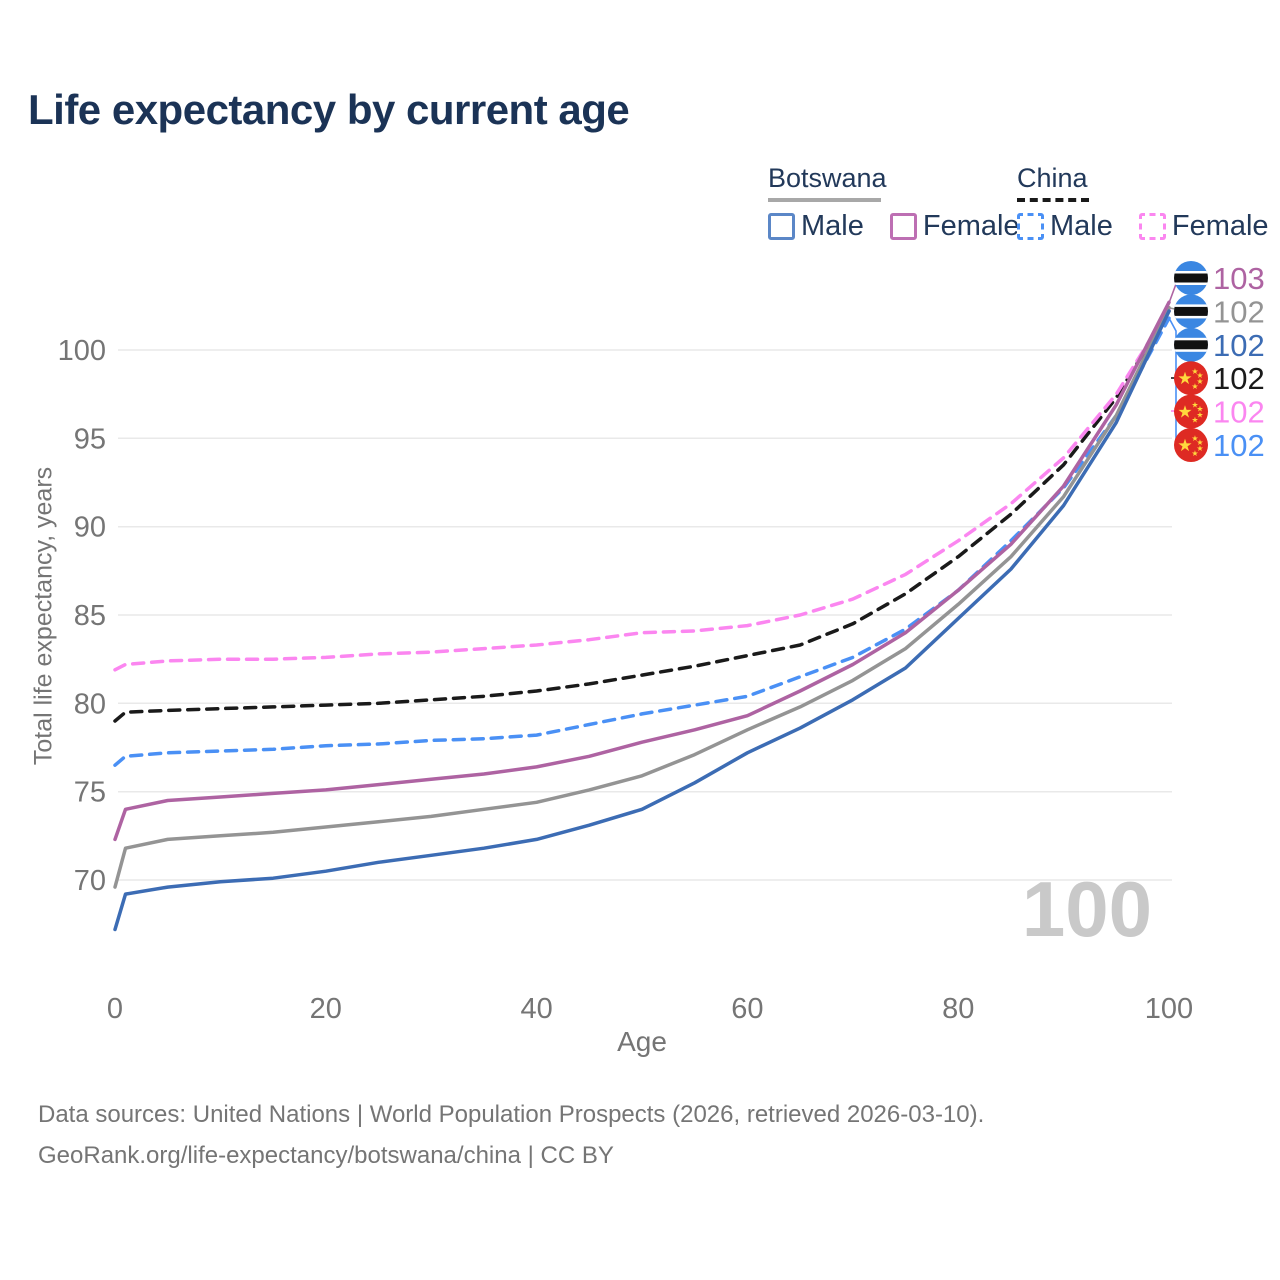  What do you see at coordinates (1152, 226) in the screenshot?
I see `legend-swatch-china-female` at bounding box center [1152, 226].